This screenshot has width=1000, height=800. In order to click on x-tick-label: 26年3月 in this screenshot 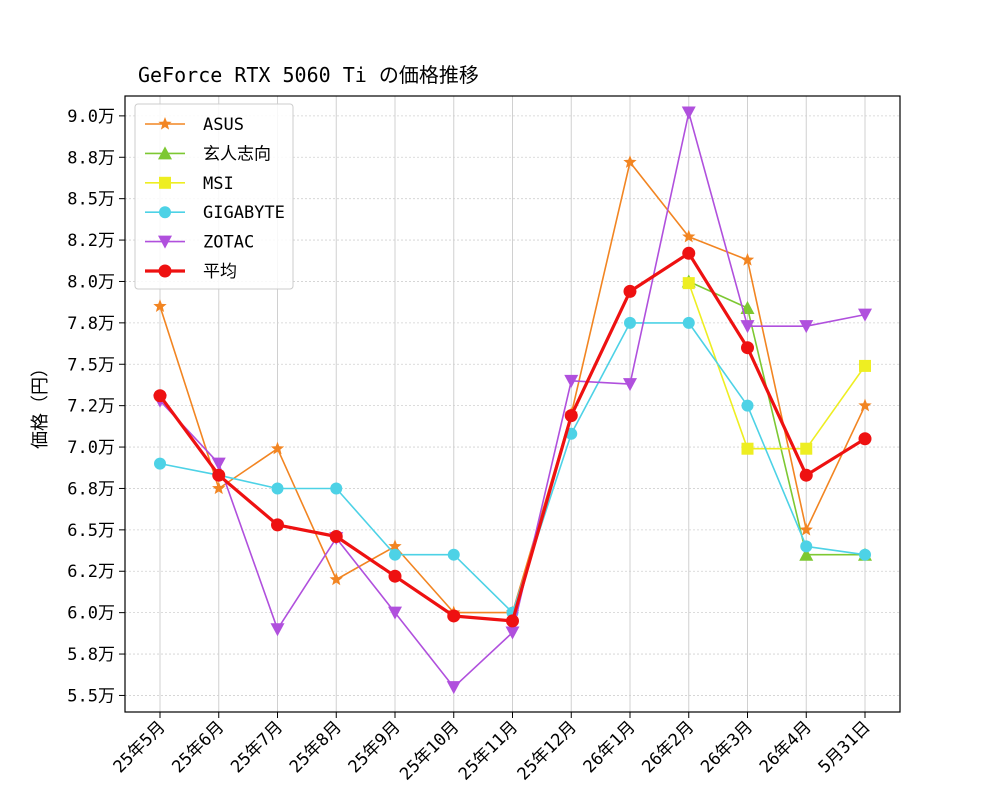, I will do `click(727, 747)`.